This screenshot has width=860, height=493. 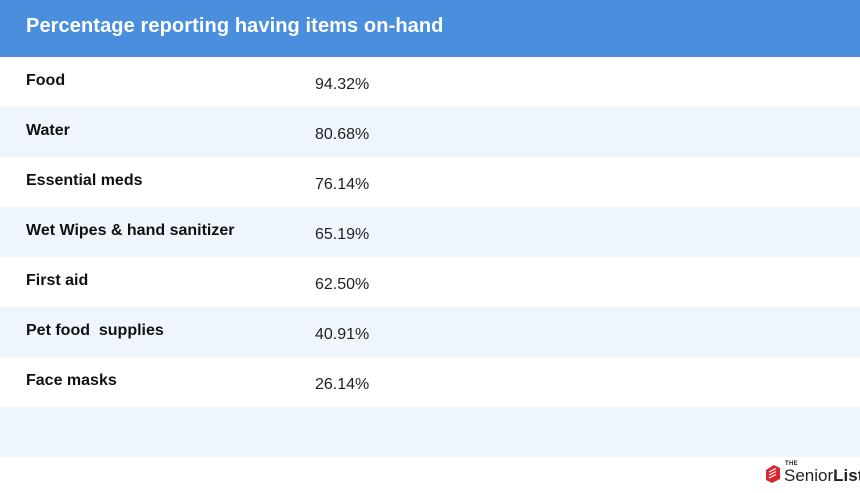 I want to click on table-row: Essential meds 76.14%, so click(x=430, y=182).